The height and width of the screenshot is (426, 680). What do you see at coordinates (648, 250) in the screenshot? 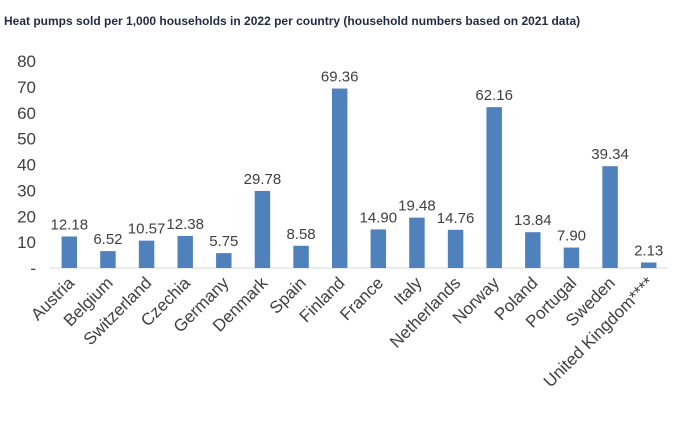
I see `data-label: 2.13` at bounding box center [648, 250].